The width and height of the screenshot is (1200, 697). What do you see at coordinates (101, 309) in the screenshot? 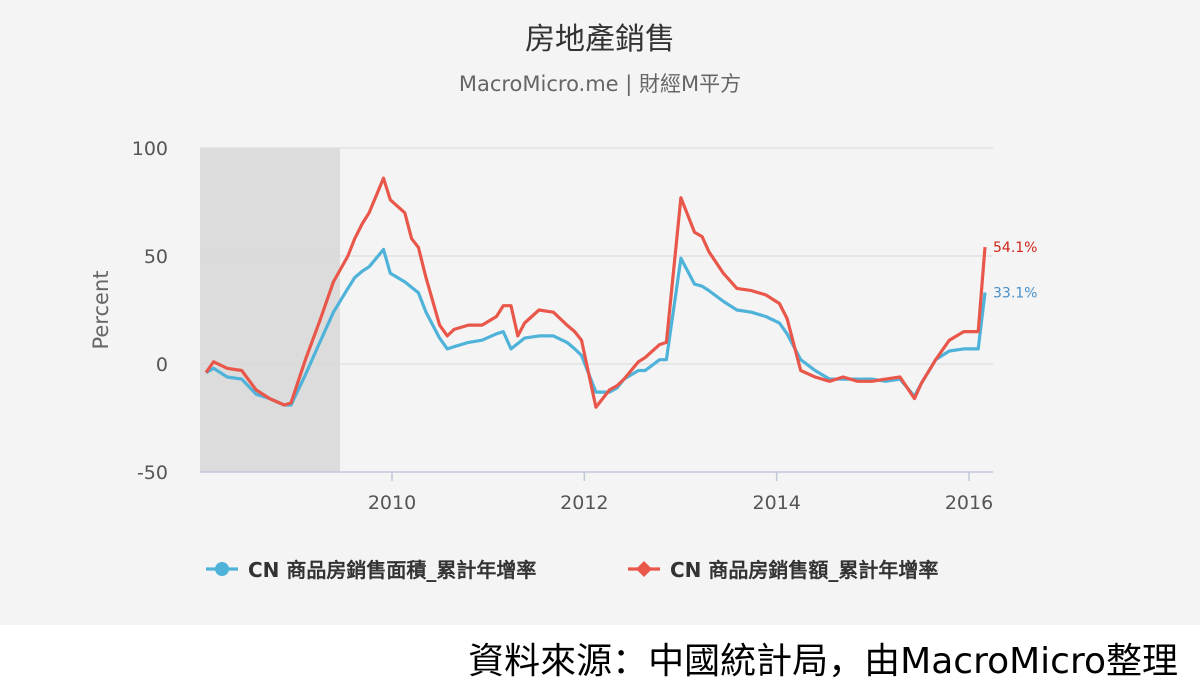
I see `y-axis-label: Percent` at bounding box center [101, 309].